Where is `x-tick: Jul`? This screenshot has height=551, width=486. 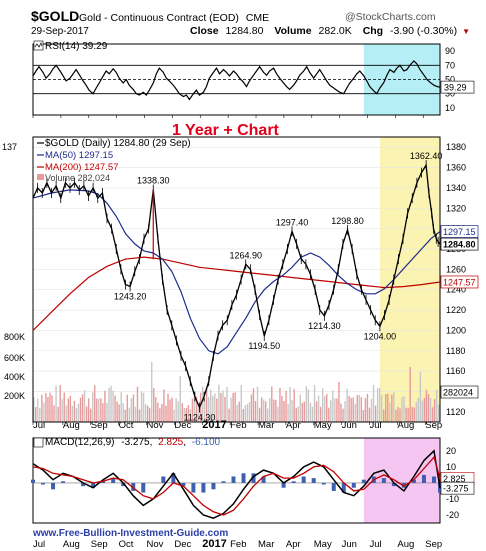
x-tick: Jul is located at coordinates (39, 544).